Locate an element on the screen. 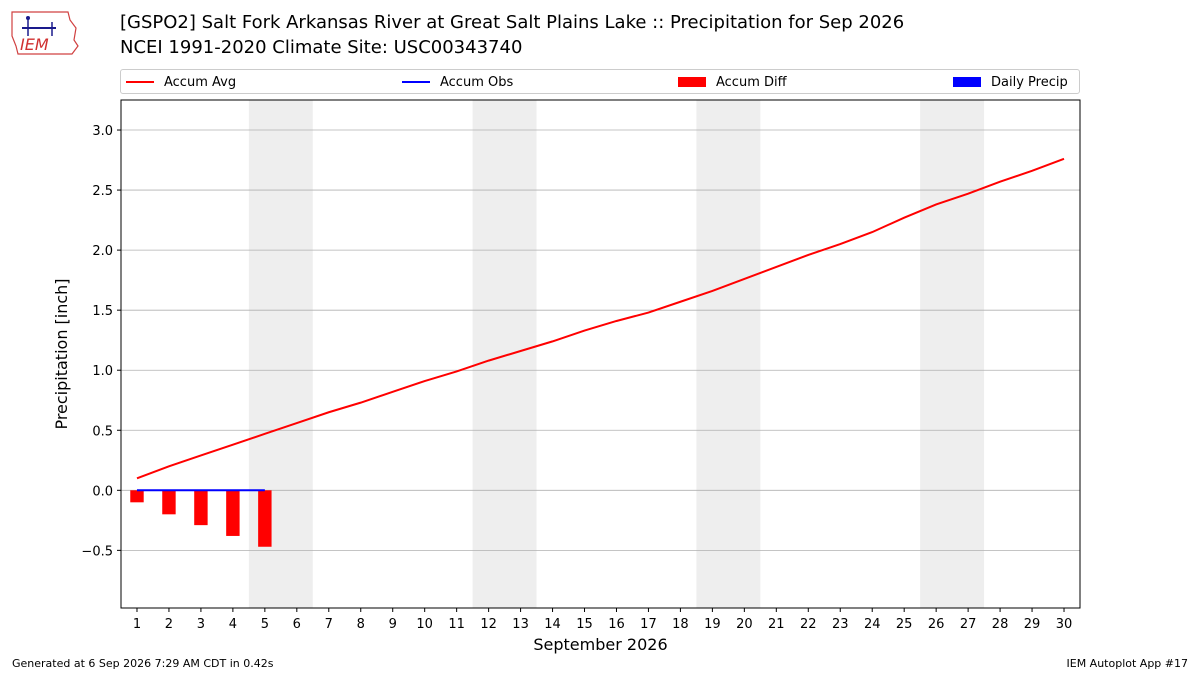 This screenshot has height=675, width=1200. y-tick-label: 2.0 is located at coordinates (102, 251).